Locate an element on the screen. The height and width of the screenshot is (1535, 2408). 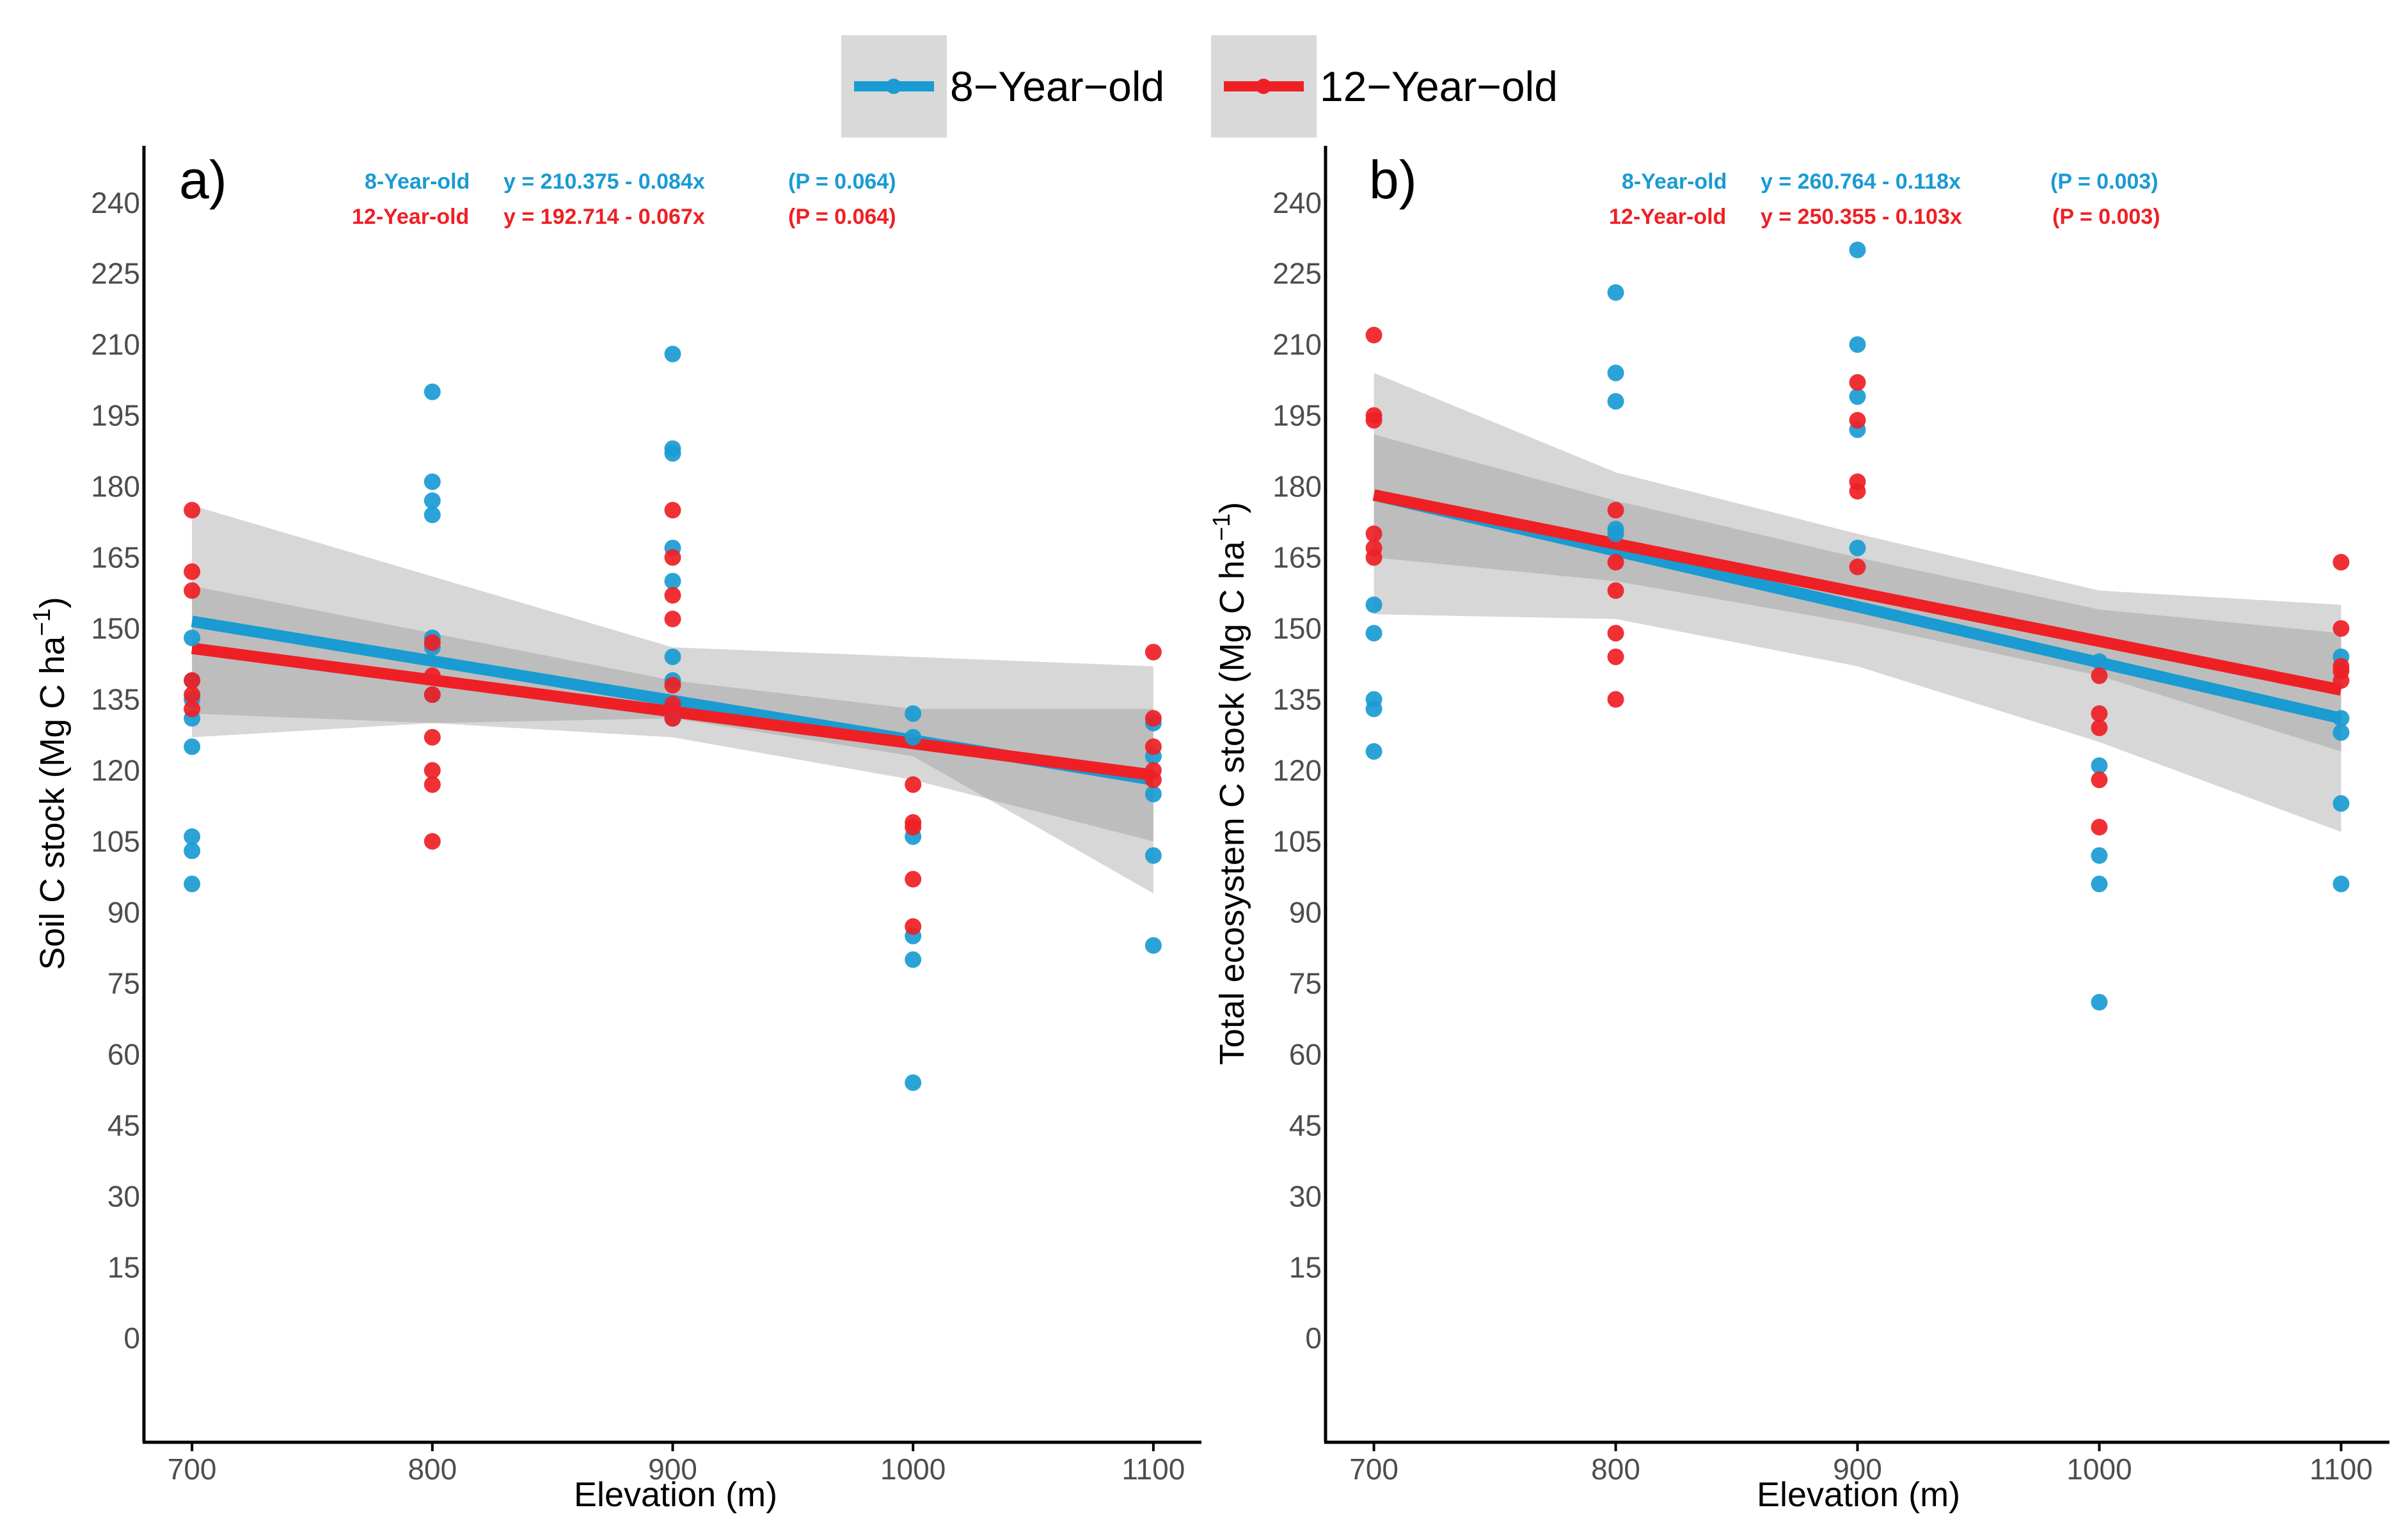
panel-b-y-tick-105: 105 is located at coordinates (1297, 841).